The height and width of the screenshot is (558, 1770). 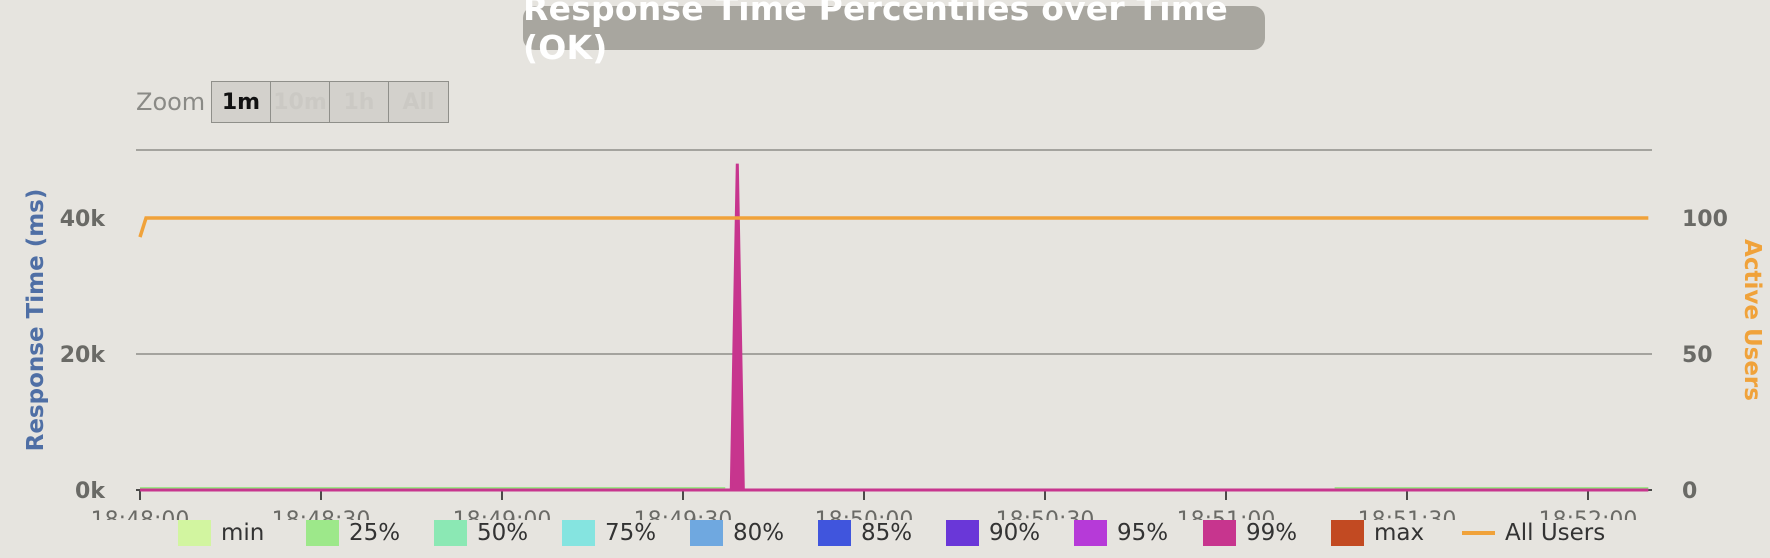 I want to click on legend-item: 25%, so click(x=353, y=533).